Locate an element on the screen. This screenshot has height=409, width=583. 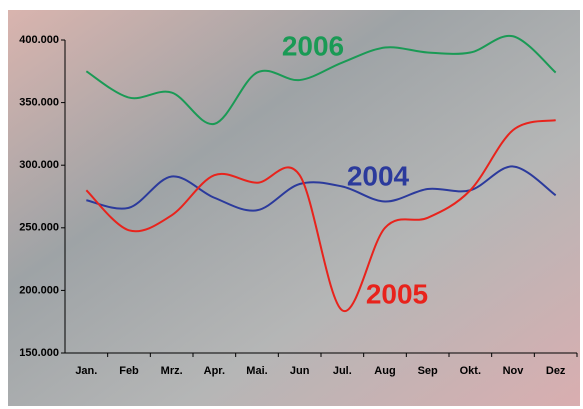
y-tick-label: 400.000 is located at coordinates (39, 40).